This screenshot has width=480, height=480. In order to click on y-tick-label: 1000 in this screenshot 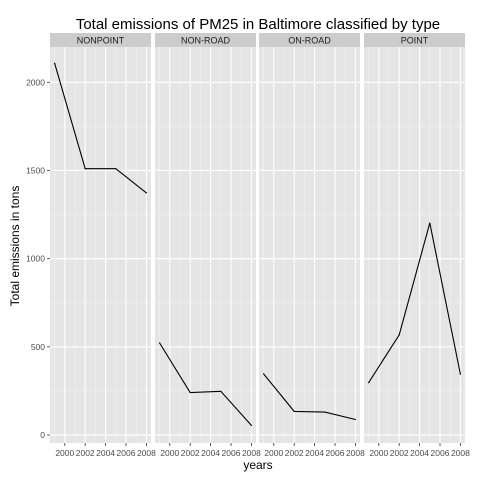, I will do `click(35, 259)`.